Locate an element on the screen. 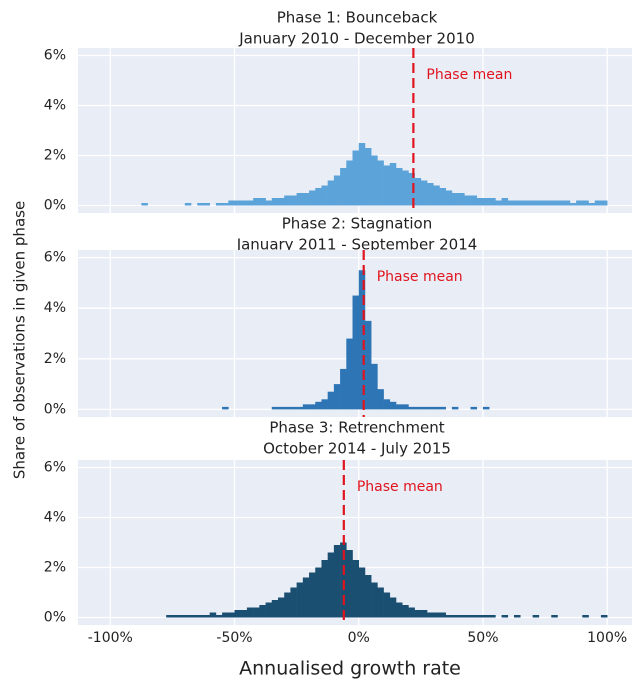  panel-title: Phase 3: Retrenchment is located at coordinates (356, 428).